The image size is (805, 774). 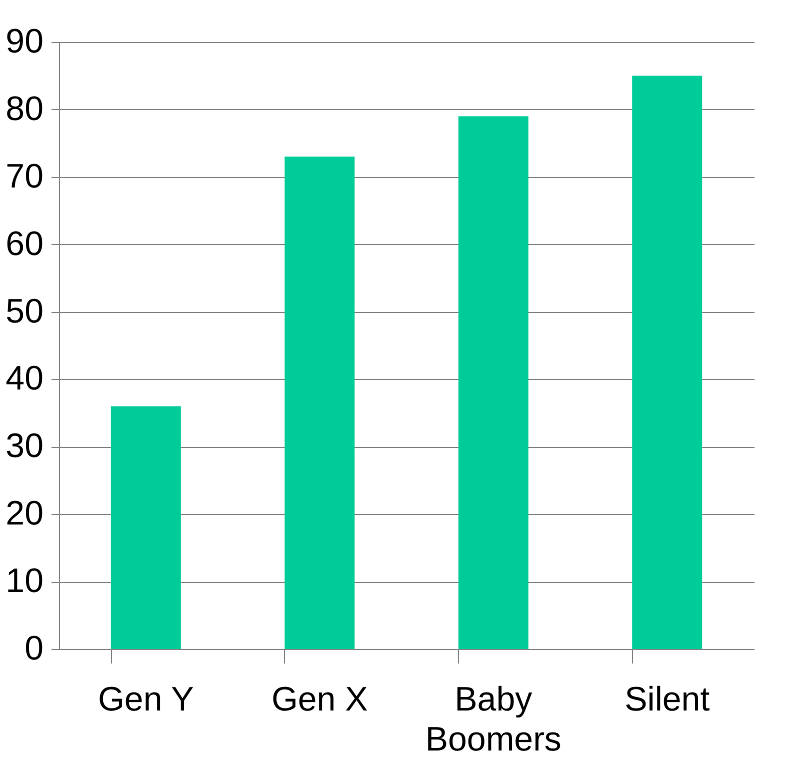 What do you see at coordinates (25, 581) in the screenshot?
I see `y-tick-label: 10` at bounding box center [25, 581].